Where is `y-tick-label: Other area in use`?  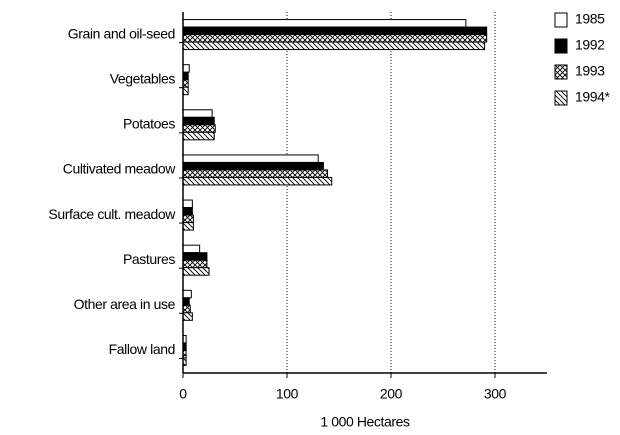
y-tick-label: Other area in use is located at coordinates (125, 304).